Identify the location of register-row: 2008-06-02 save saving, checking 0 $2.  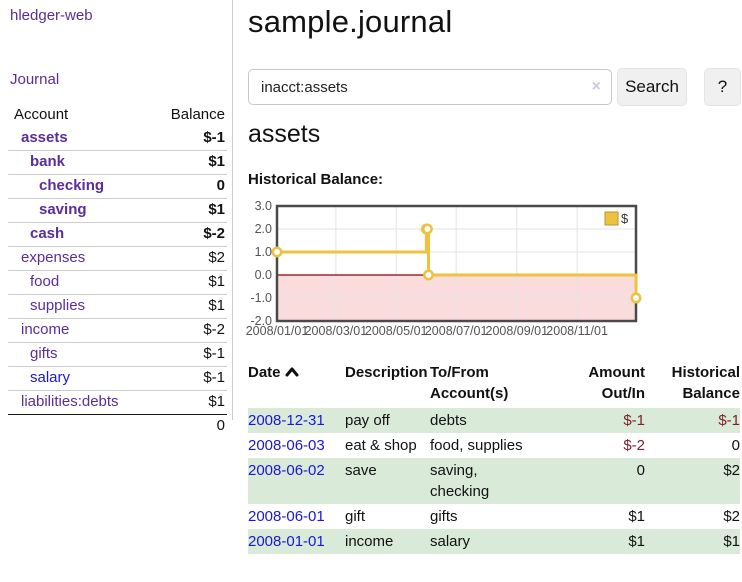
(494, 481).